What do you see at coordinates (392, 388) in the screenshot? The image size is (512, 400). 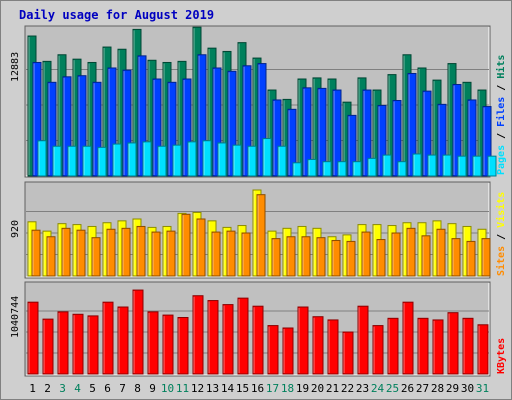 I see `day-label: 25` at bounding box center [392, 388].